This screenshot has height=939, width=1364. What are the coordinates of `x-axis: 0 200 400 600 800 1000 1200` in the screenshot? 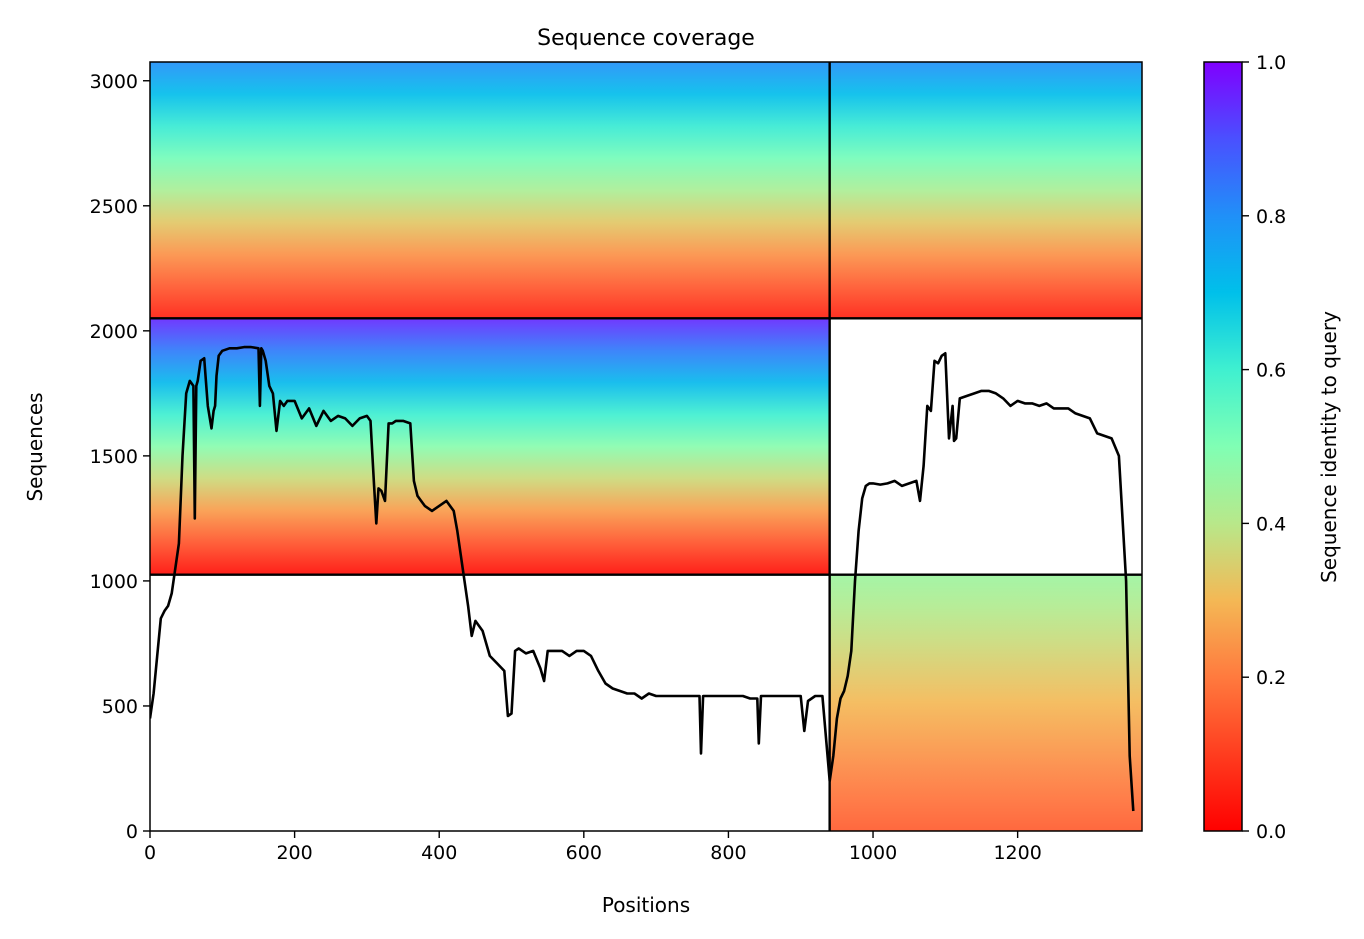 It's located at (593, 847).